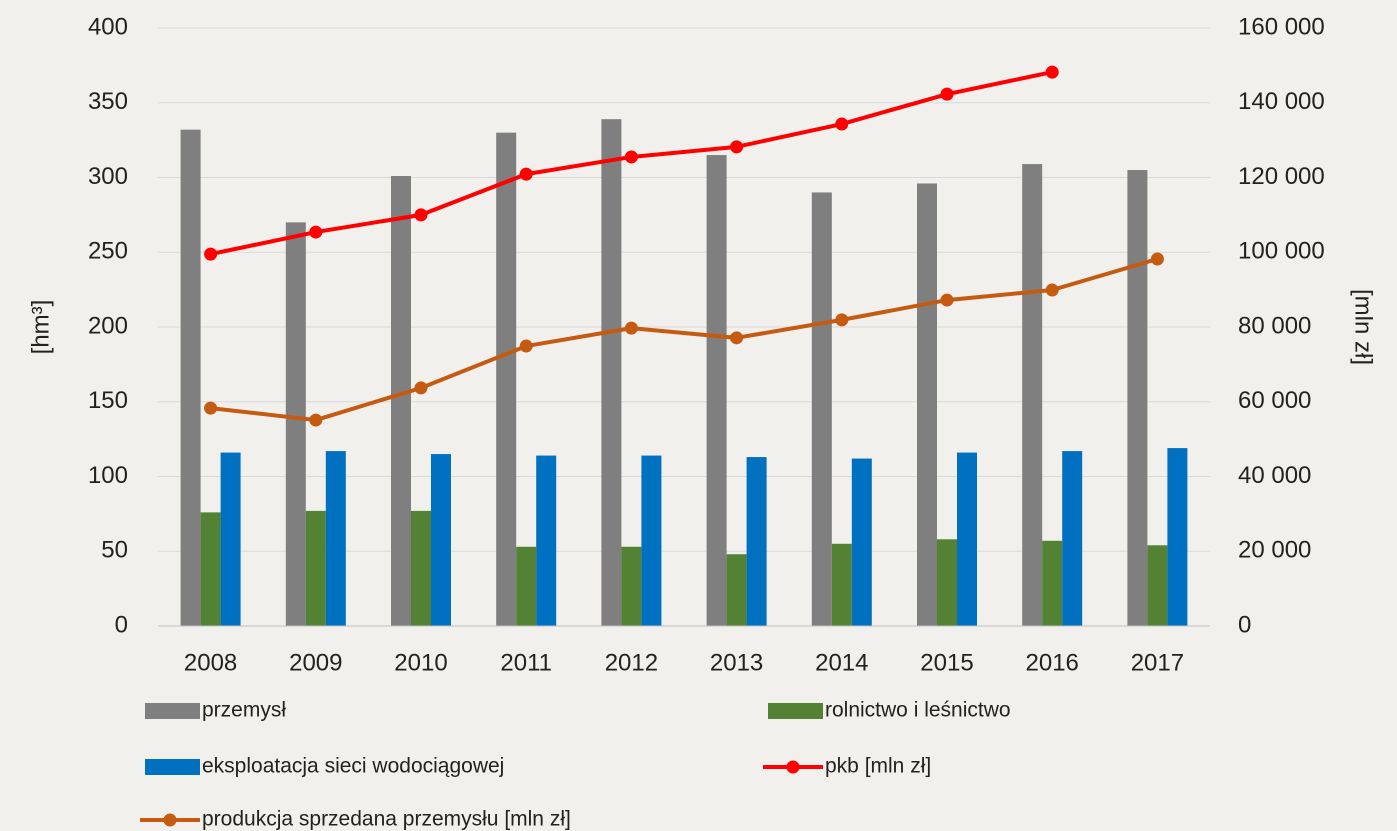  What do you see at coordinates (1052, 662) in the screenshot?
I see `x-tick-label: 2016` at bounding box center [1052, 662].